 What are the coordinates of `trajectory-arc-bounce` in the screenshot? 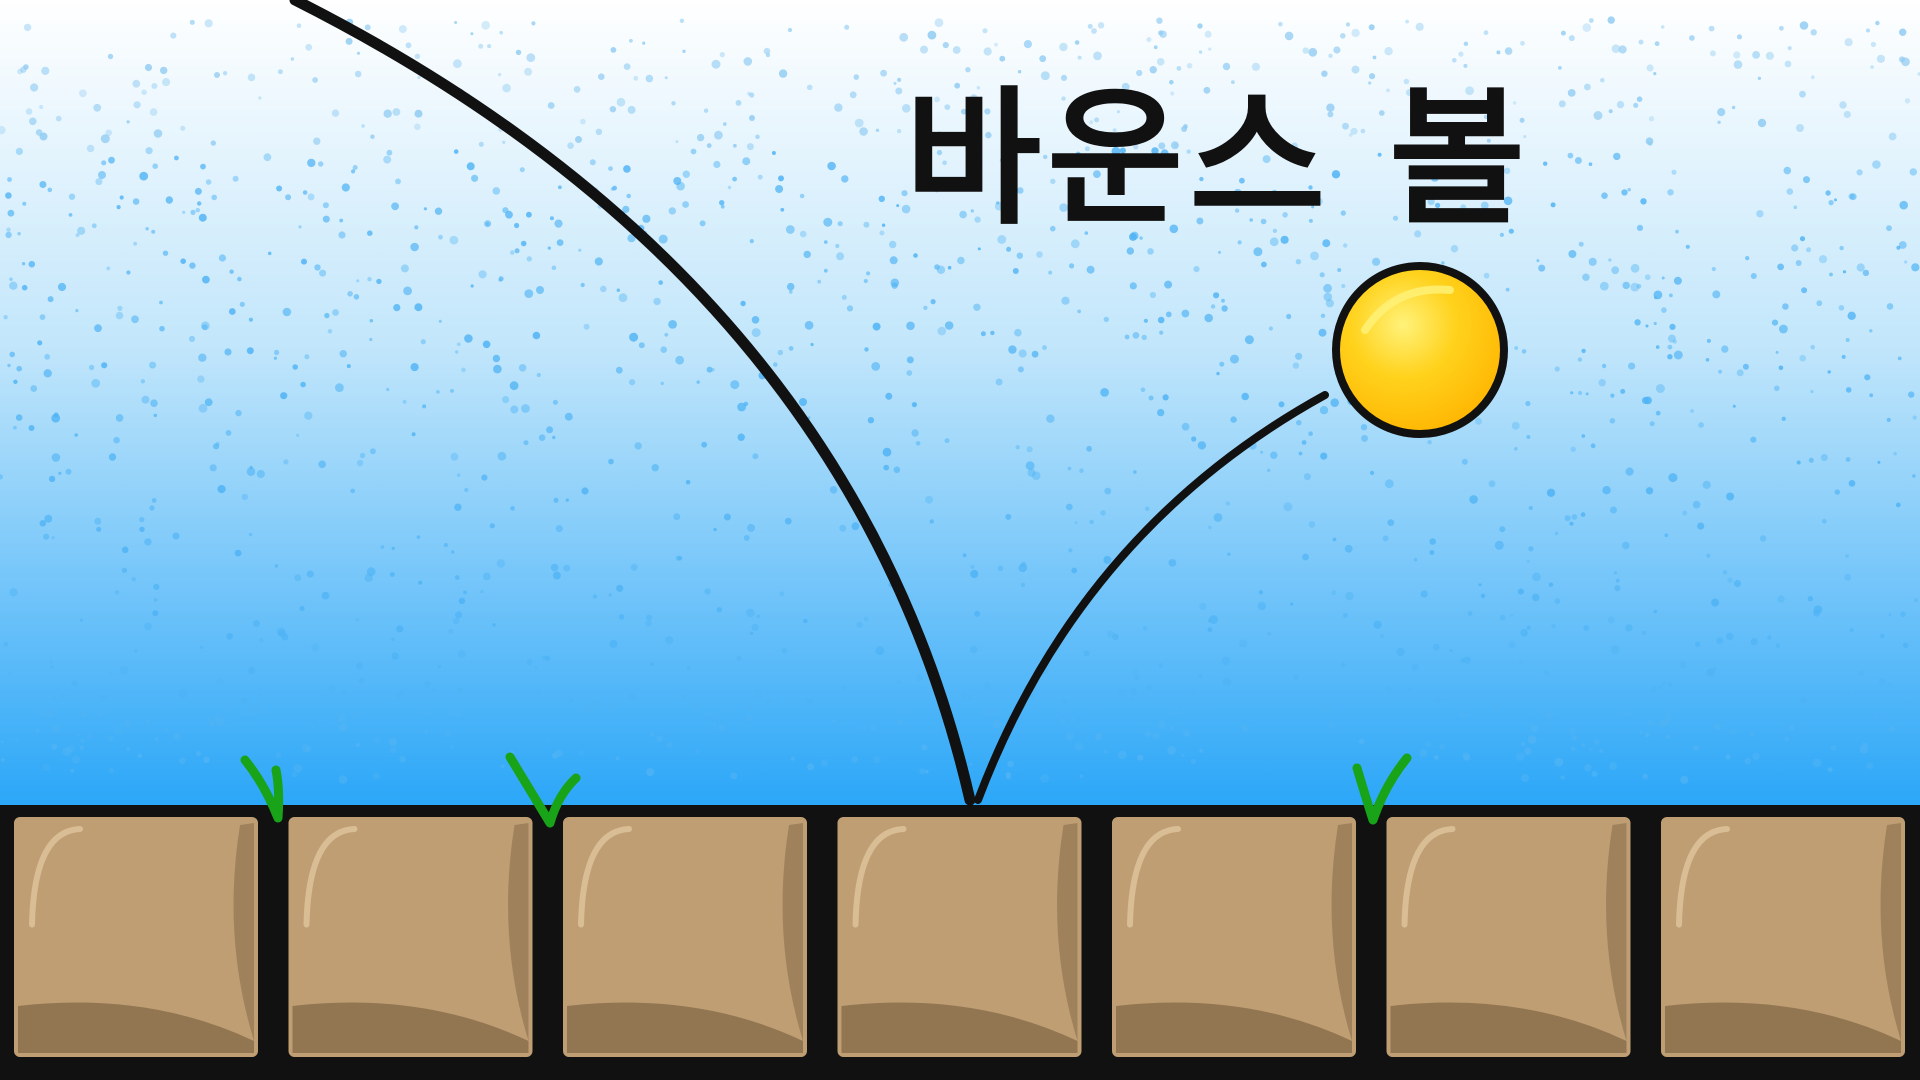 It's located at (1151, 597).